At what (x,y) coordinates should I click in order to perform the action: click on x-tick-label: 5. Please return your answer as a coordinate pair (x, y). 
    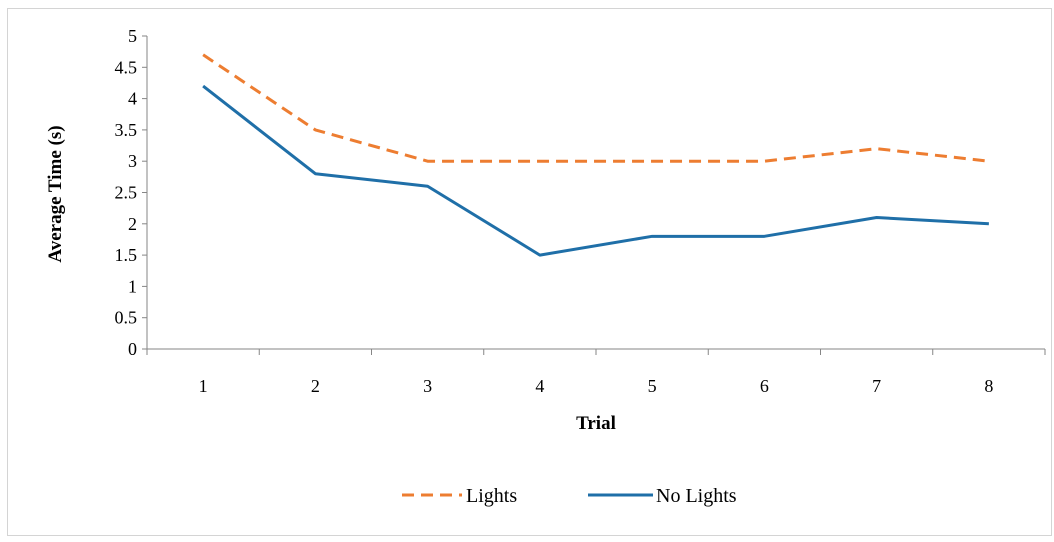
    Looking at the image, I should click on (652, 386).